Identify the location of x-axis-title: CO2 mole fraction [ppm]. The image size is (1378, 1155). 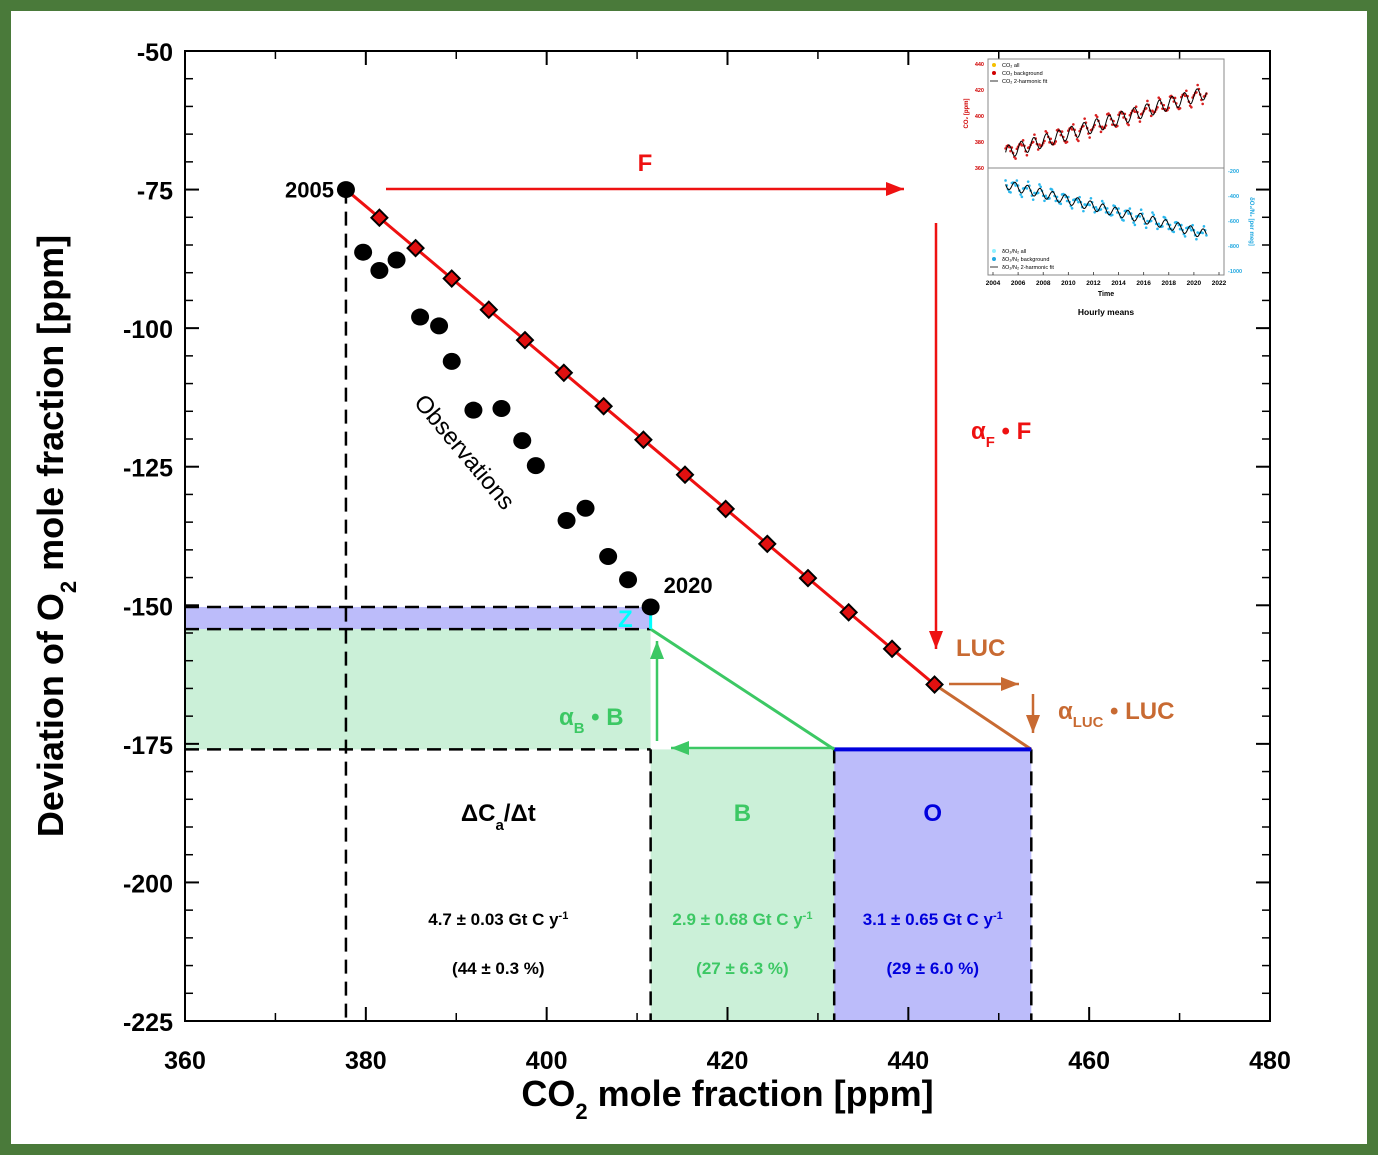
(727, 1098).